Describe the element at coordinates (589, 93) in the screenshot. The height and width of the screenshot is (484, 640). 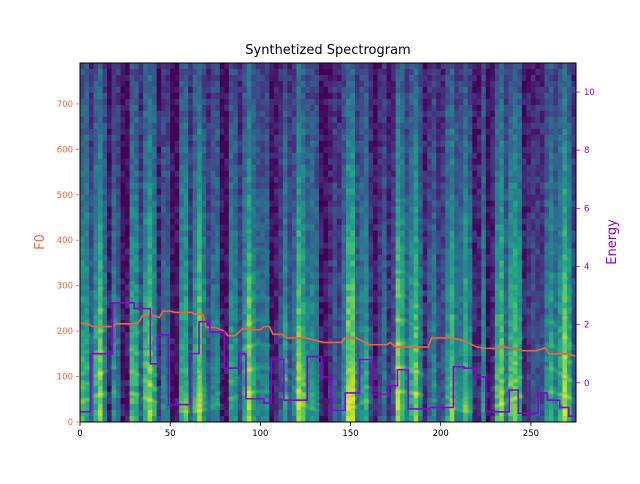
I see `energy-tick-label: 10` at that location.